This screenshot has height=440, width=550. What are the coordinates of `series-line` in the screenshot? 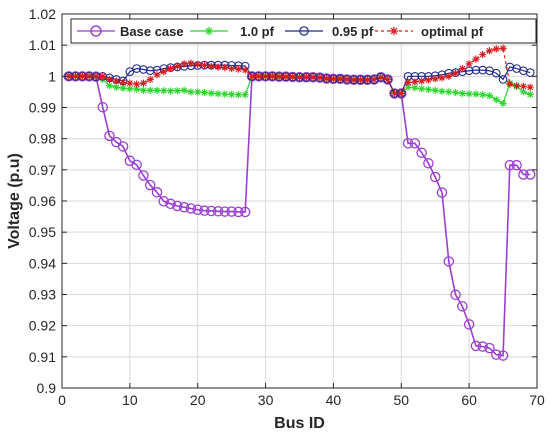 It's located at (299, 71).